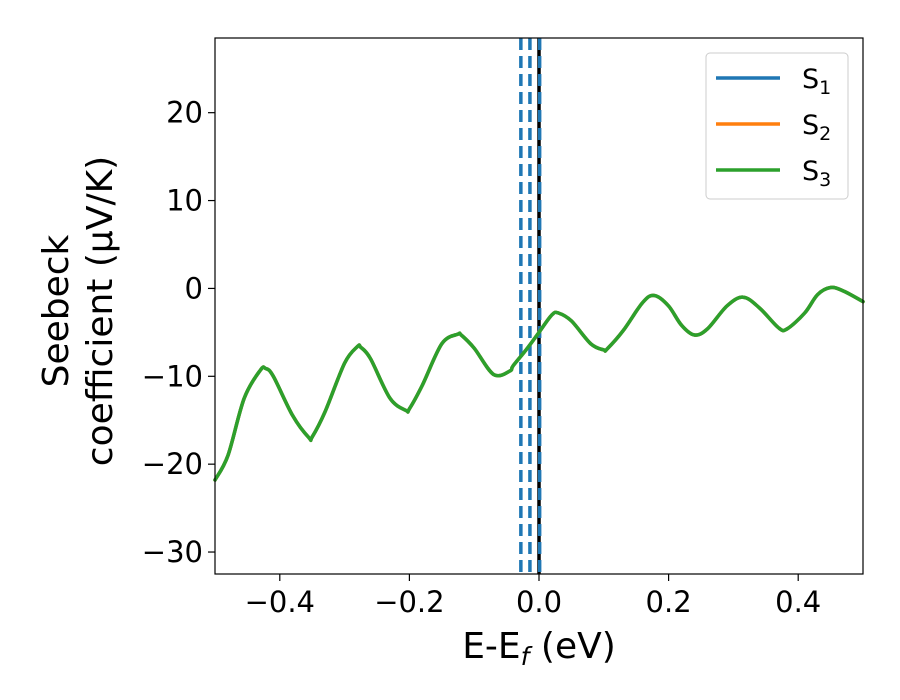 This screenshot has width=900, height=700. Describe the element at coordinates (539, 648) in the screenshot. I see `x-axis-title: E-Ef (eV)` at that location.